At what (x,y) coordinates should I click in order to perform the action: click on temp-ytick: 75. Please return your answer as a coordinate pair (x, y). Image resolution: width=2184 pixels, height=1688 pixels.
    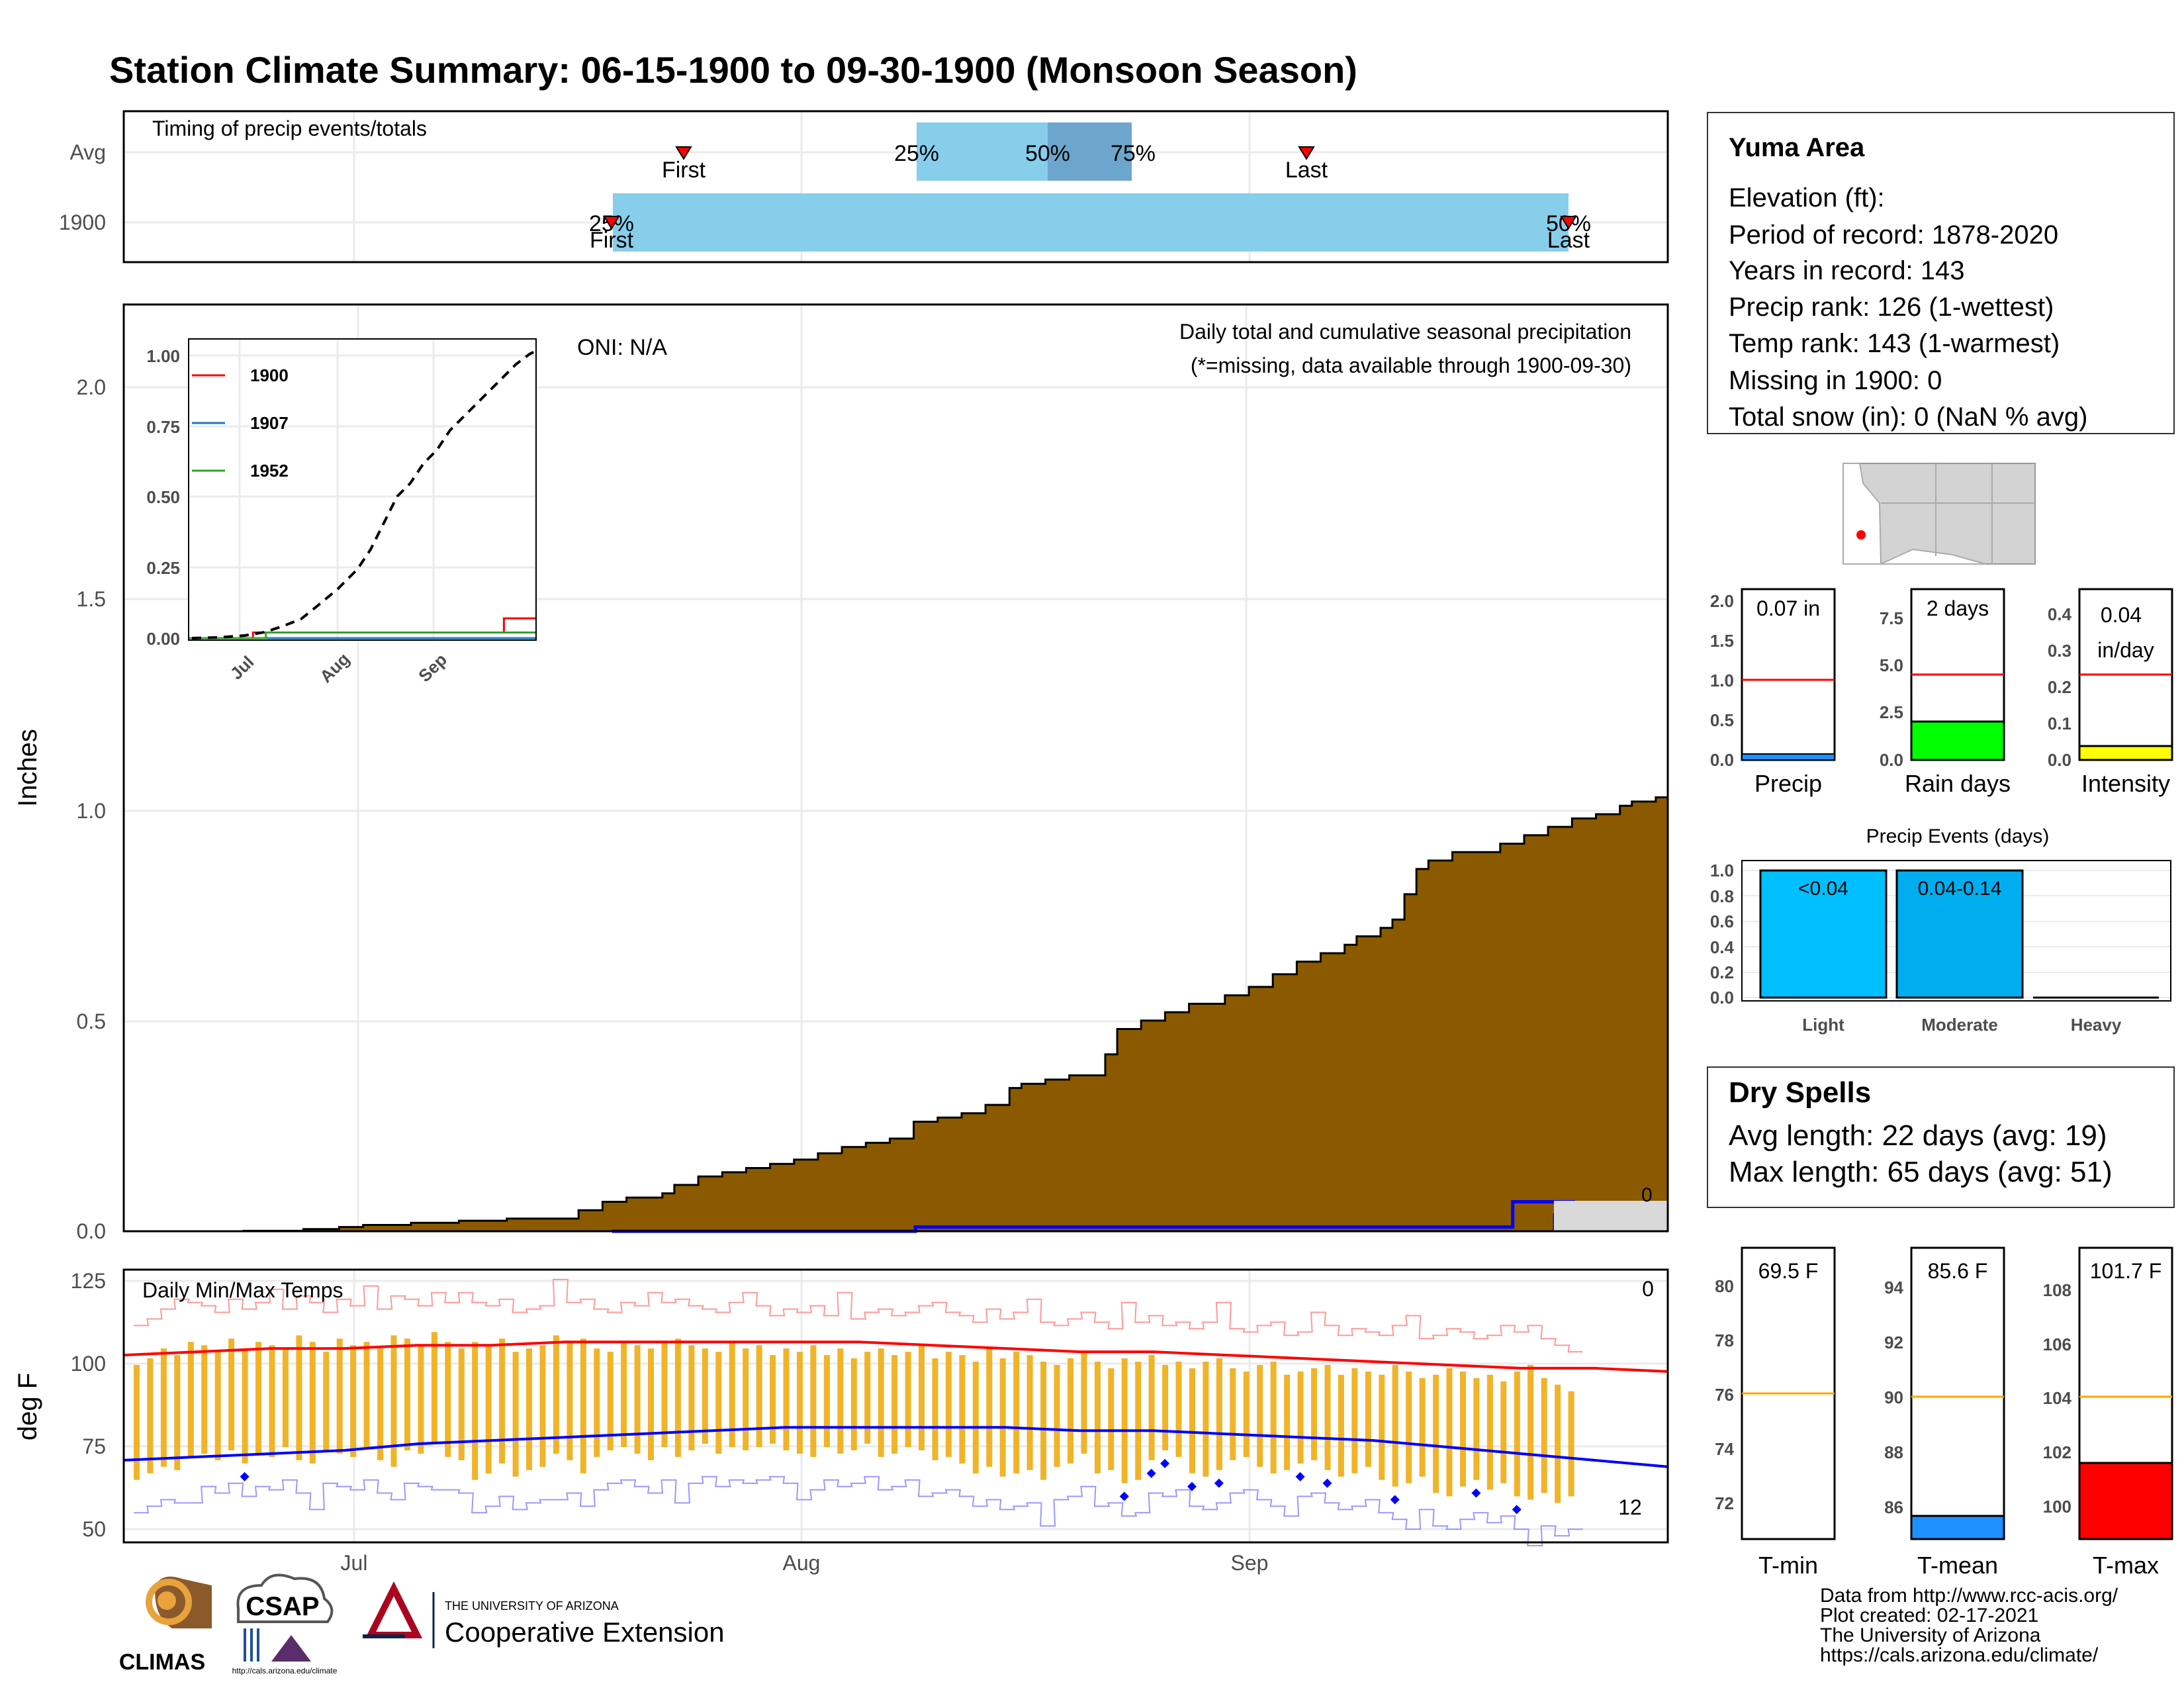
    Looking at the image, I should click on (94, 1446).